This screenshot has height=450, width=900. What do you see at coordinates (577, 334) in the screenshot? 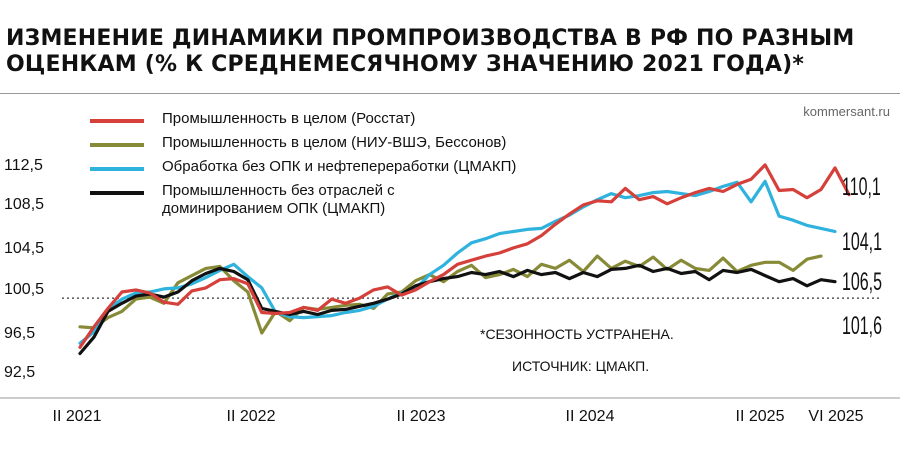
I see `seasonality-note: *СЕЗОННОСТЬ УСТРАНЕНА.` at bounding box center [577, 334].